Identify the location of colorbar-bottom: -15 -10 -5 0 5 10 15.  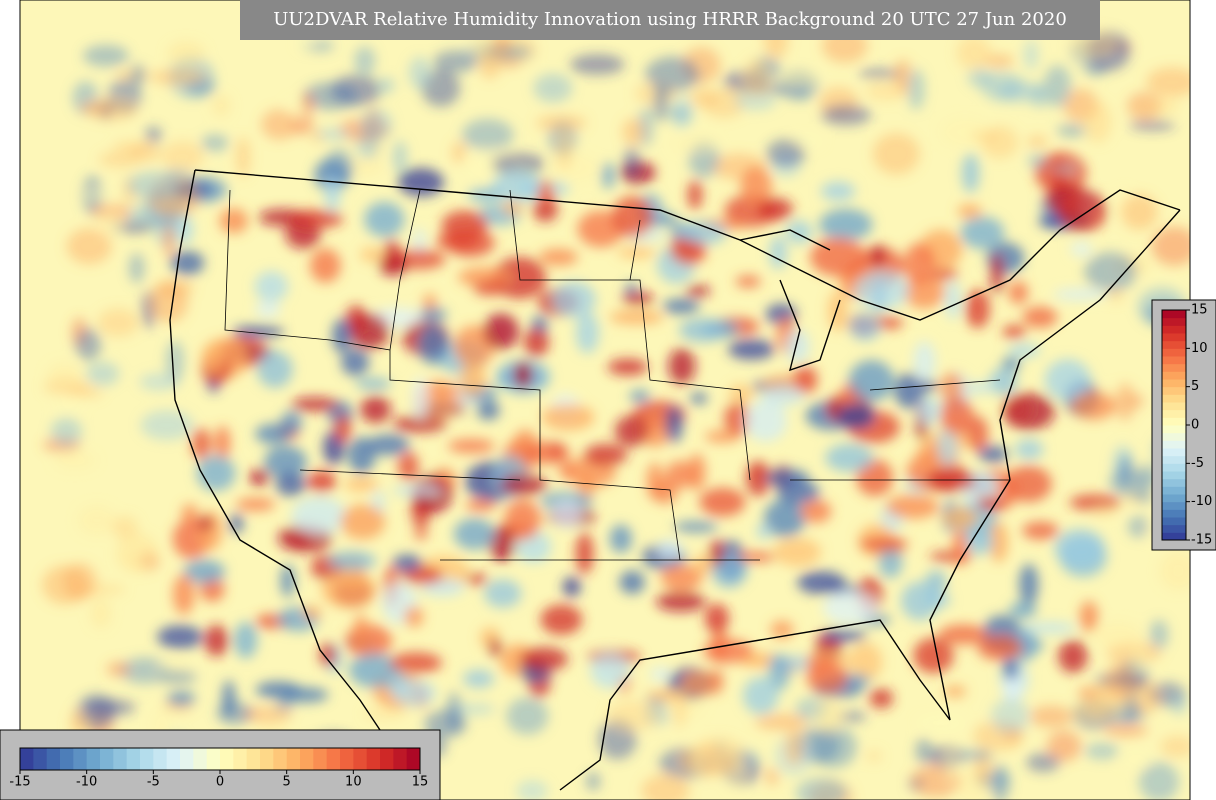
(218, 768).